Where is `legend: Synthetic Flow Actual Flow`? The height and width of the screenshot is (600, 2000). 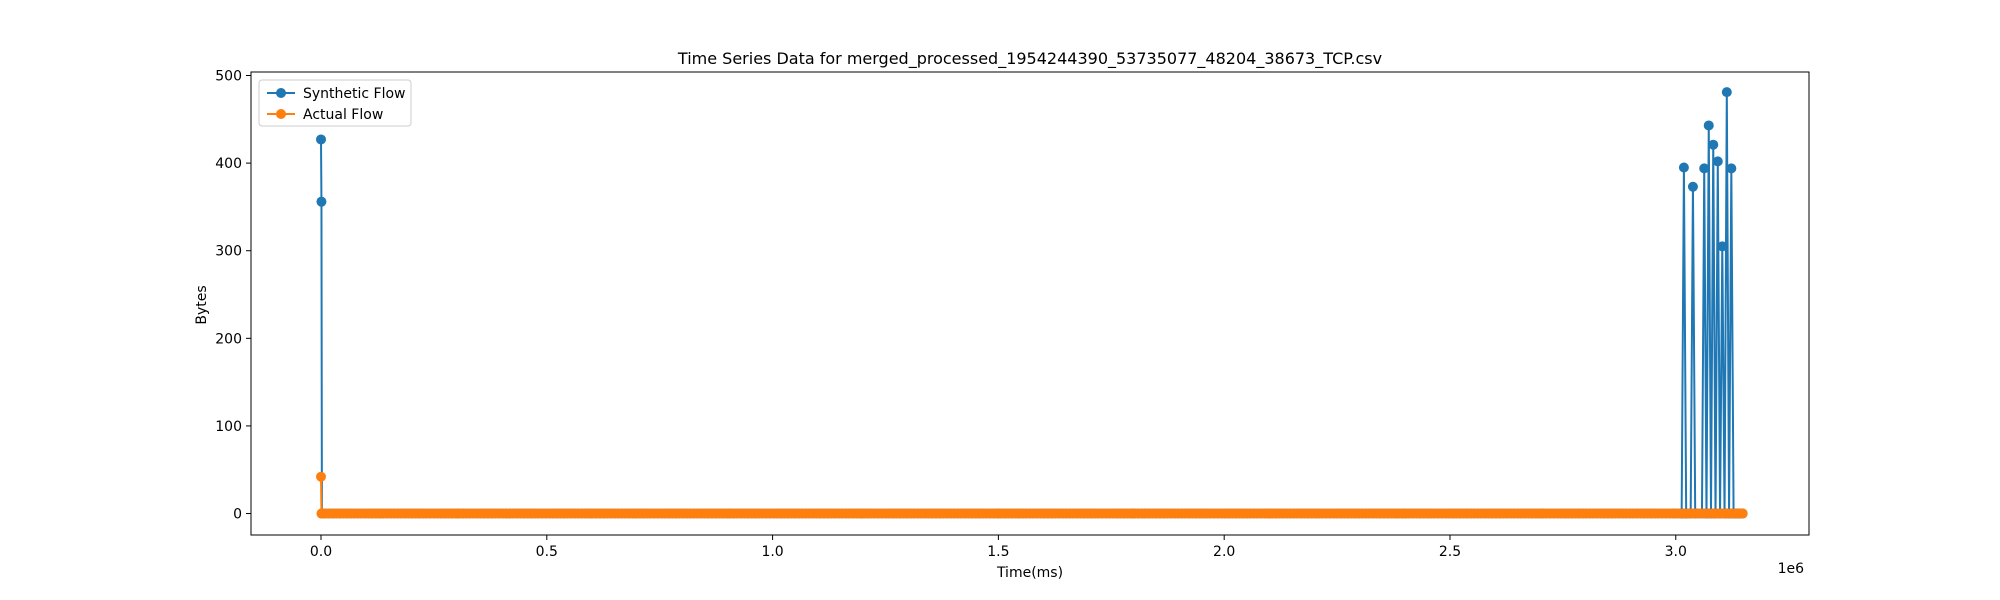 legend: Synthetic Flow Actual Flow is located at coordinates (335, 103).